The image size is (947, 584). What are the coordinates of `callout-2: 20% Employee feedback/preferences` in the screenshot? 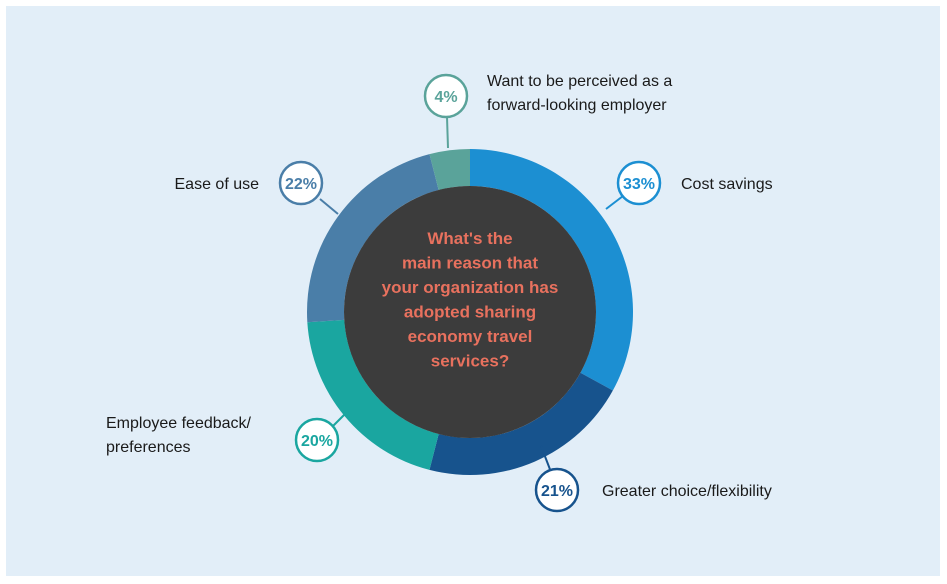 It's located at (228, 436).